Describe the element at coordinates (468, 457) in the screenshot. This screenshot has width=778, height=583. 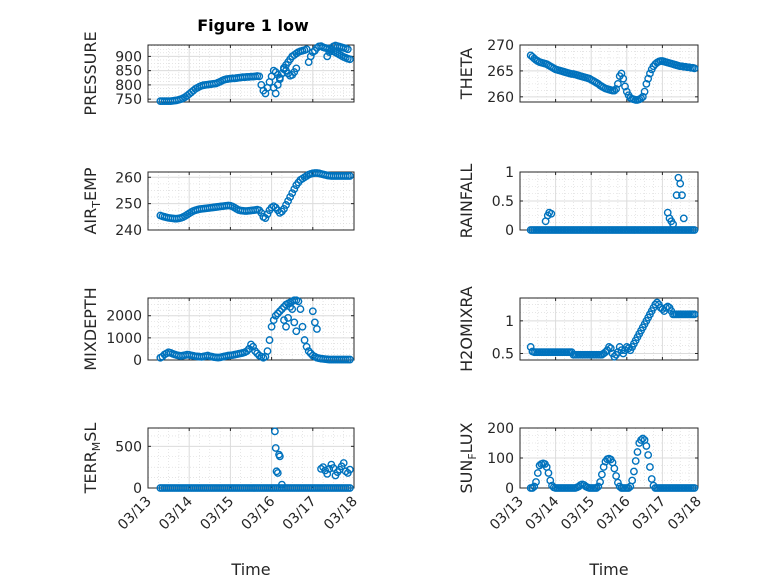
I see `y-axis-label: SUNFLUX` at that location.